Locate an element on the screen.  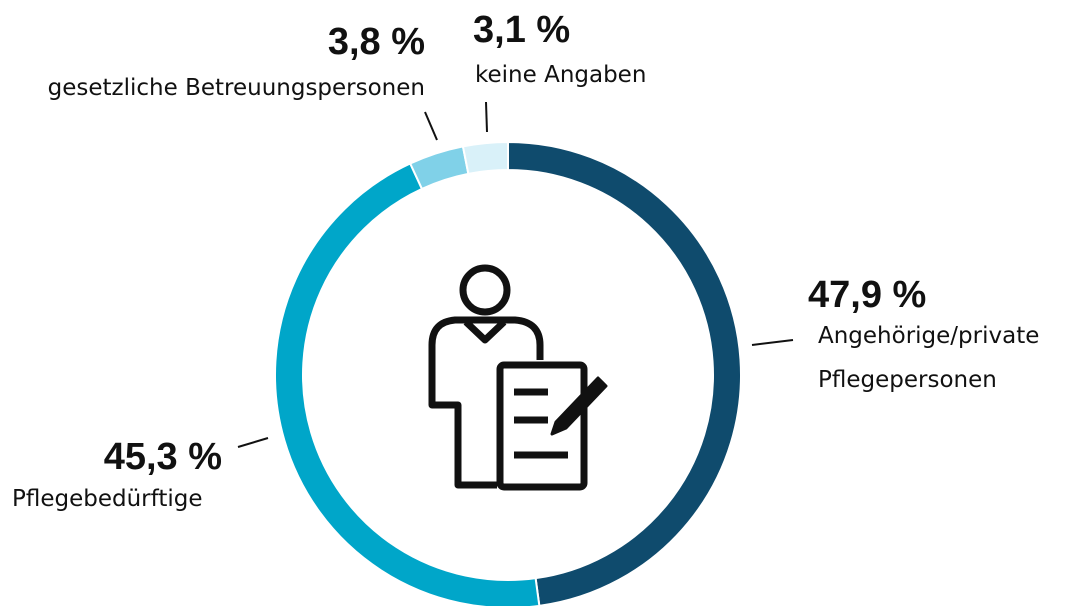
category-label: Angehörige/private Pflegepersonen is located at coordinates (929, 358).